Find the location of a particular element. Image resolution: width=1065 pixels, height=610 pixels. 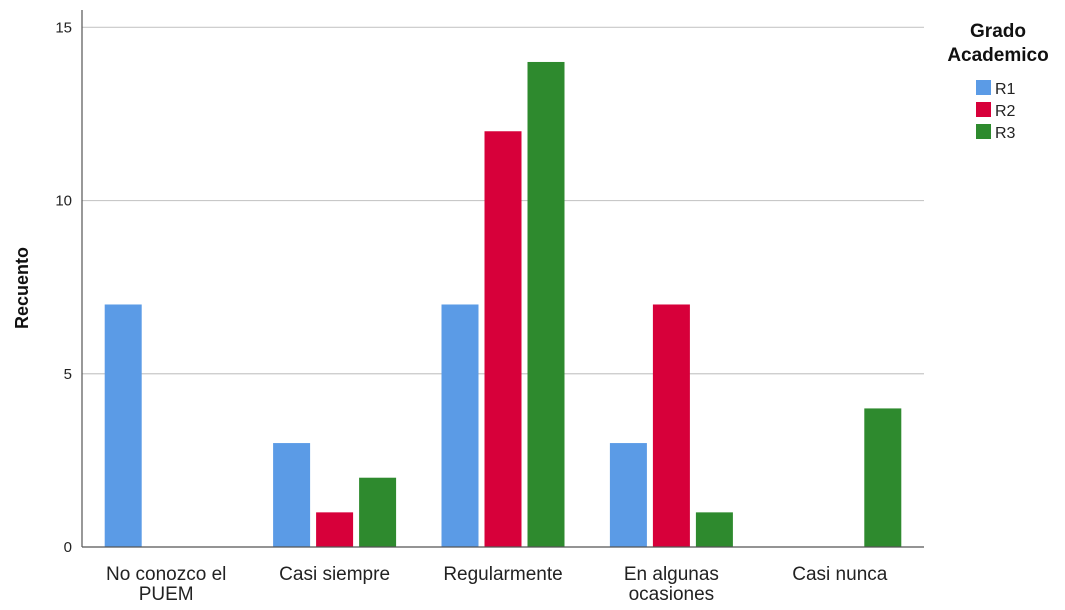

x-category-label: ocasiones is located at coordinates (672, 594).